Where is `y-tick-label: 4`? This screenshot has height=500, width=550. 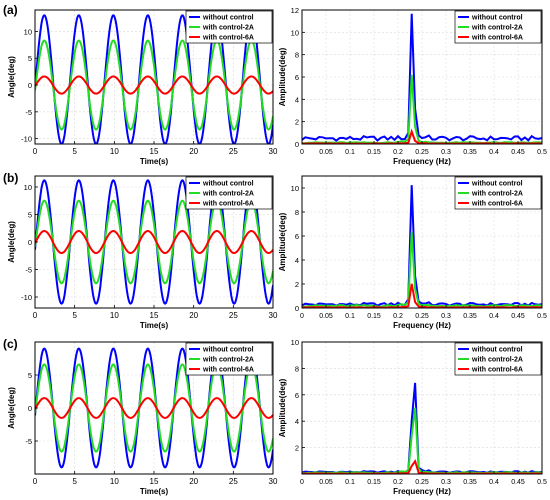 y-tick-label: 4 is located at coordinates (297, 421).